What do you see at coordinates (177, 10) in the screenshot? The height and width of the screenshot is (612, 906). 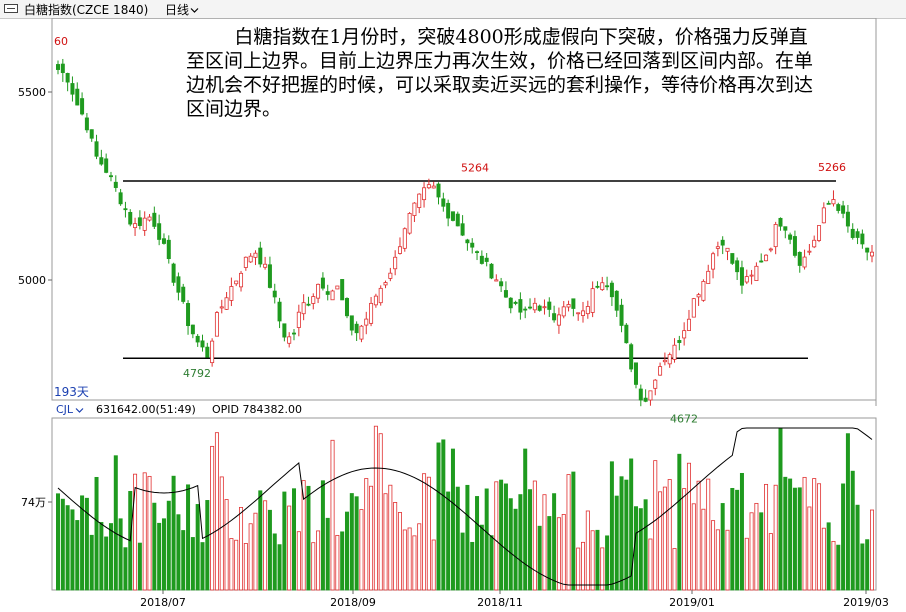 I see `period-label: 日线` at bounding box center [177, 10].